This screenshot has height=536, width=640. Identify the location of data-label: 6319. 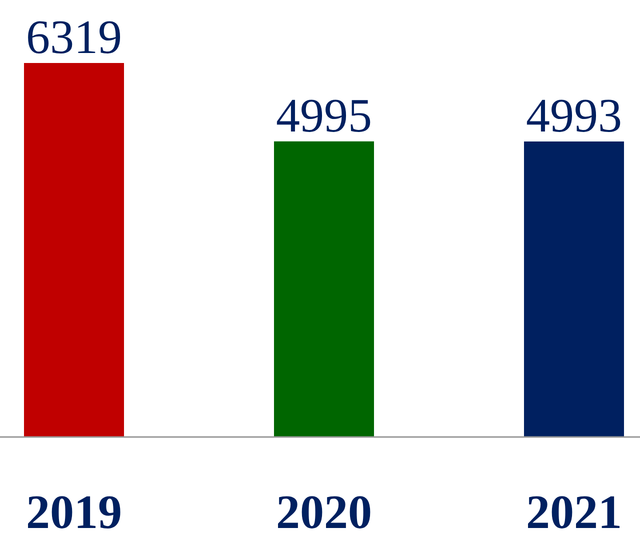
(74, 37).